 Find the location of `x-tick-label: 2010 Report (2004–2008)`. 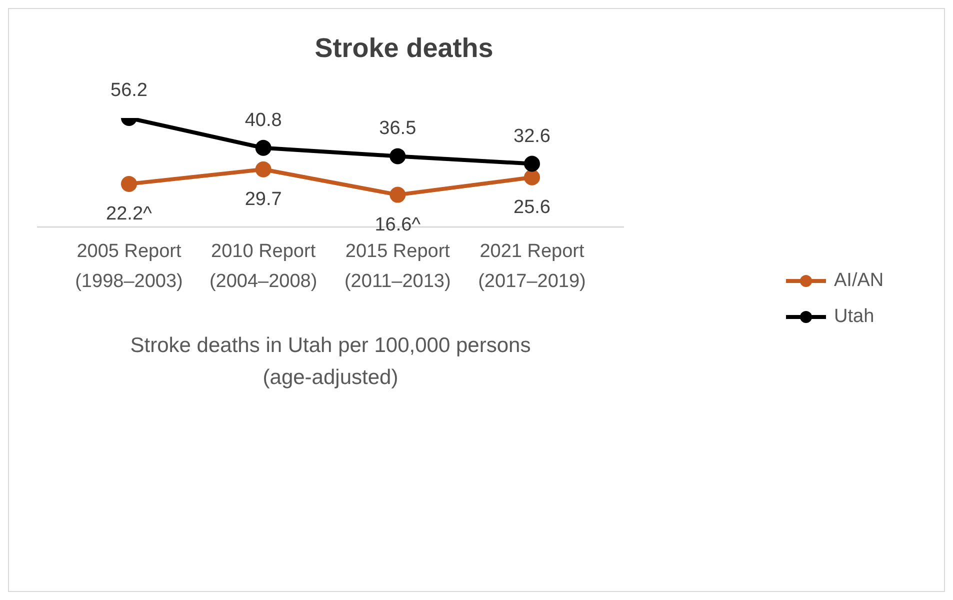

x-tick-label: 2010 Report (2004–2008) is located at coordinates (263, 266).